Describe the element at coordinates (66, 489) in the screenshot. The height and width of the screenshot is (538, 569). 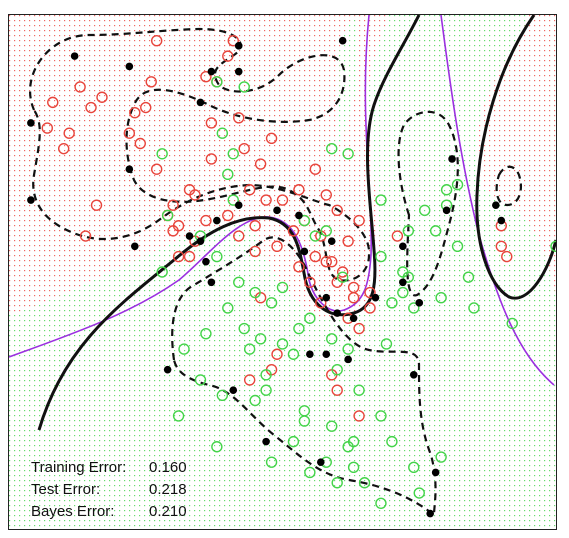
I see `test-error-label: Test Error:` at that location.